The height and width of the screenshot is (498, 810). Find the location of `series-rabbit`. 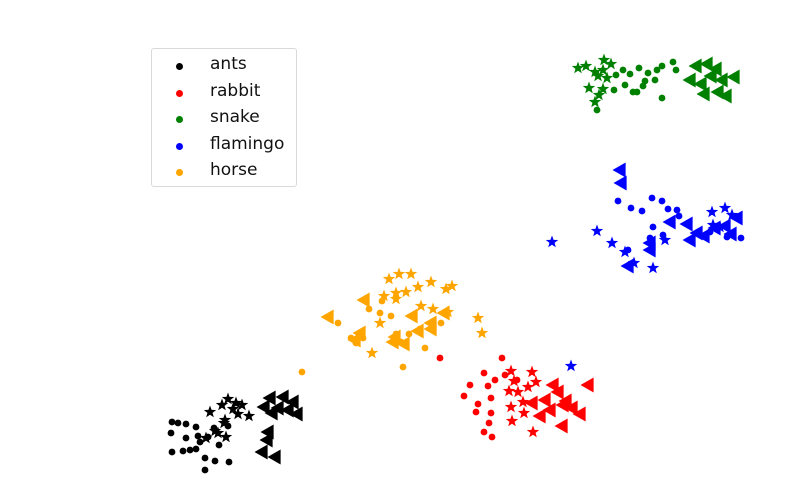

series-rabbit is located at coordinates (515, 397).